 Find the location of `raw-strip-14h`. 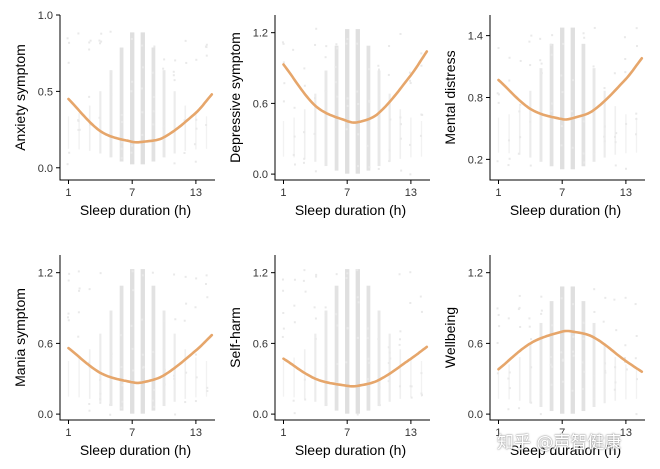

raw-strip-14h is located at coordinates (421, 378).